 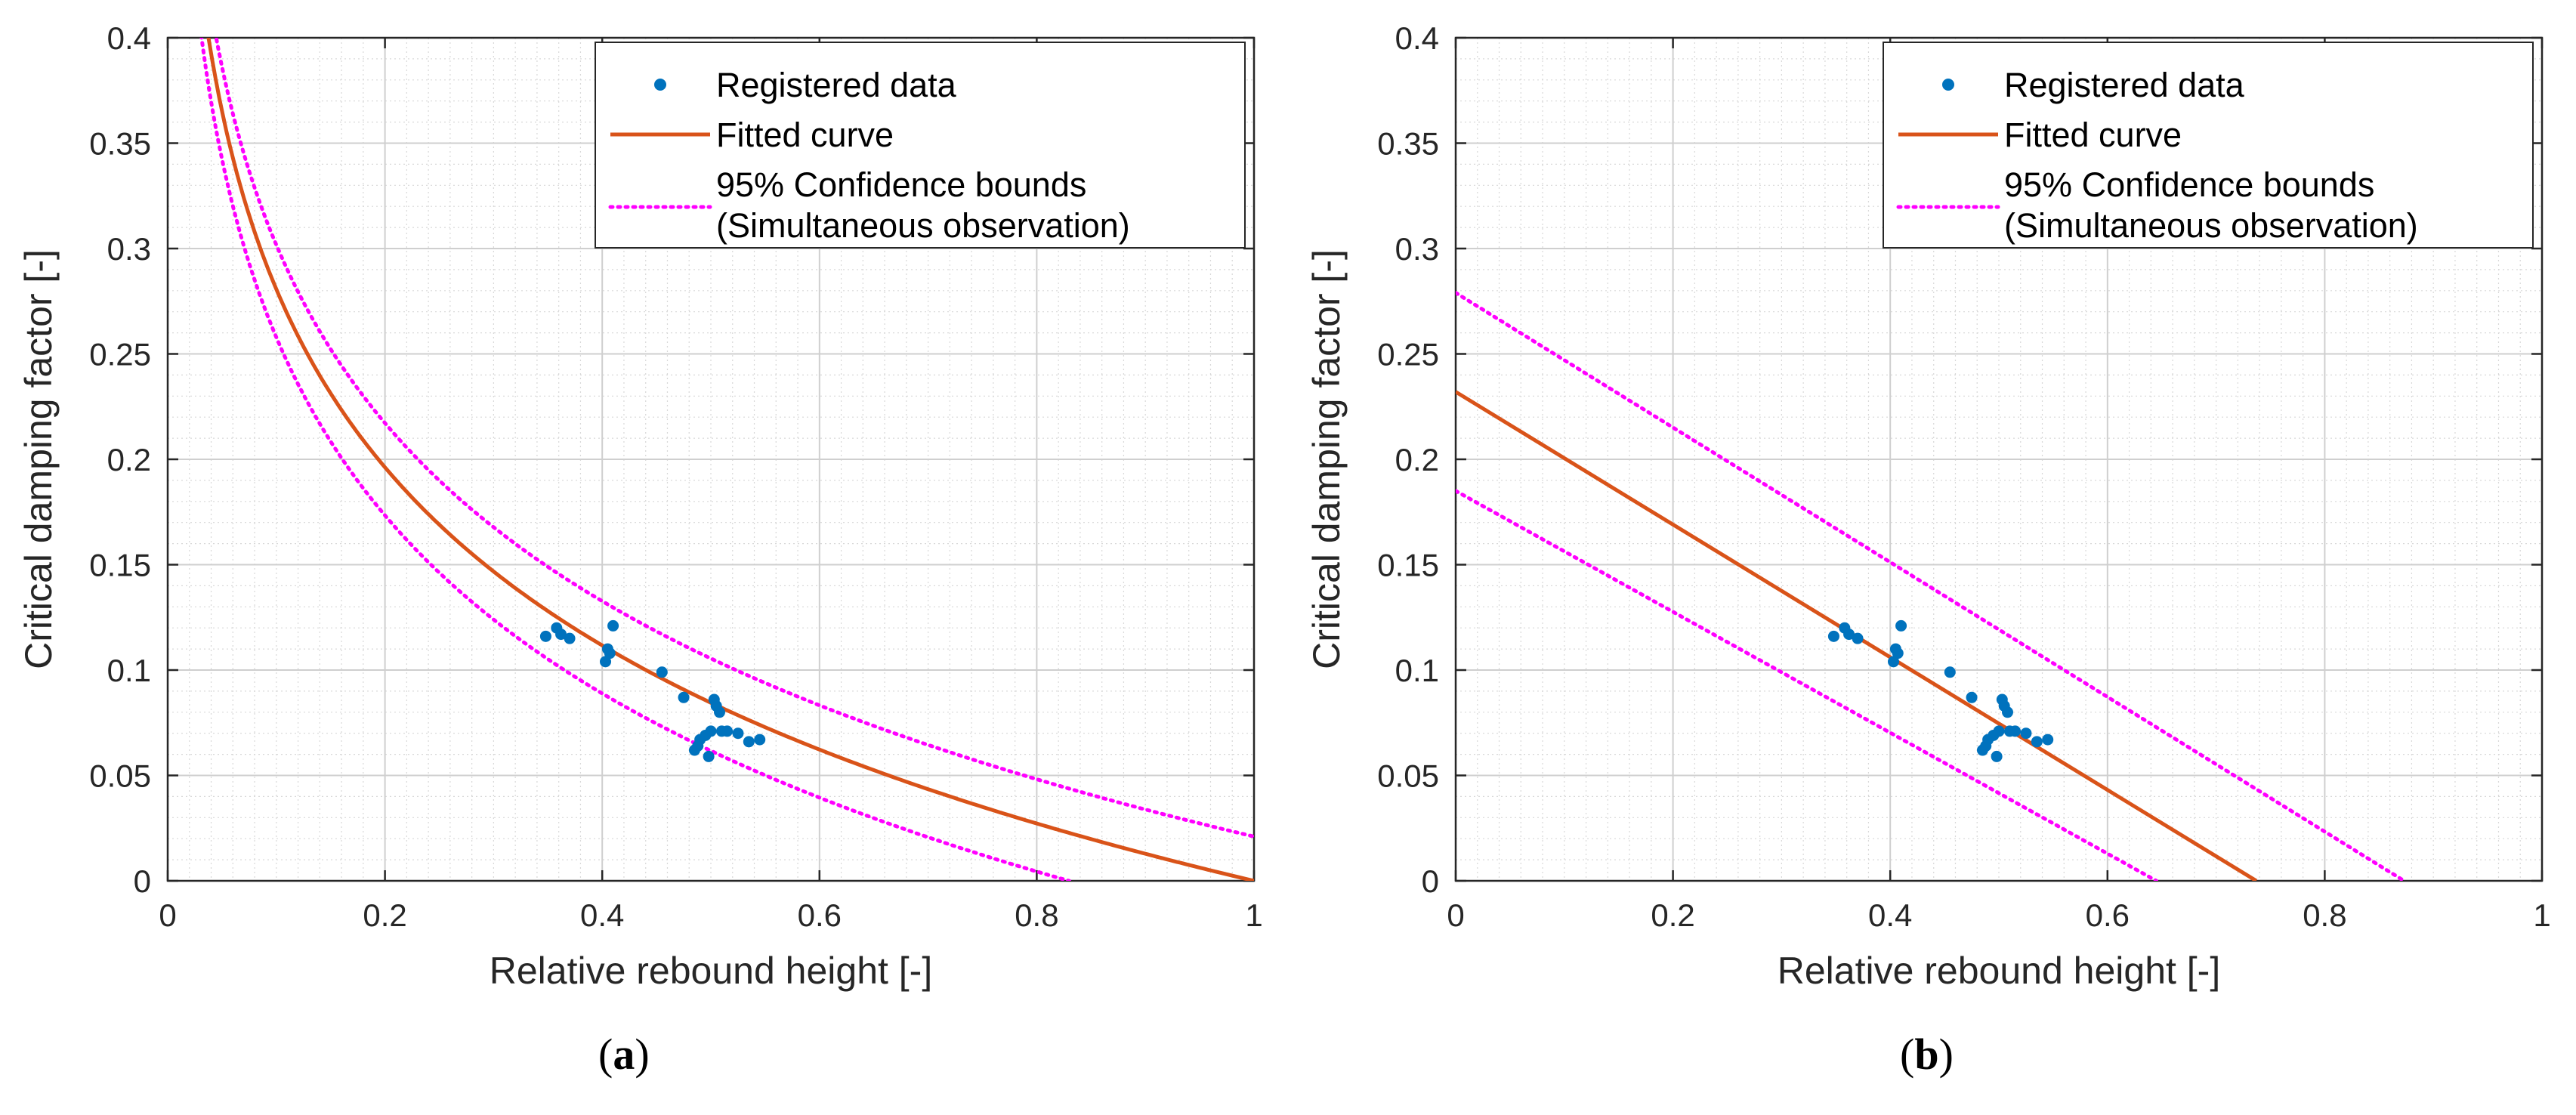 I want to click on panel-caption-a-letter: a, so click(x=624, y=1054).